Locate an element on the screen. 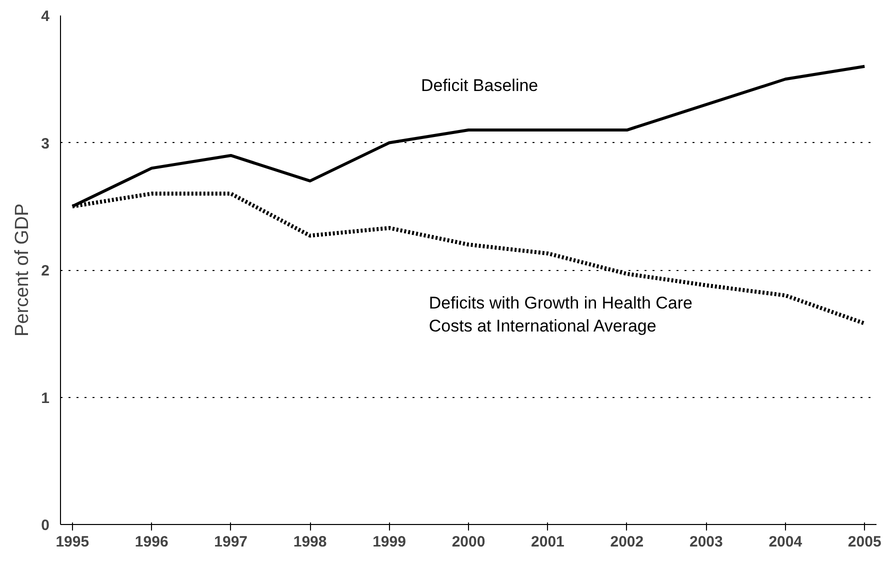  y-axis-title: Percent of GDP is located at coordinates (23, 270).